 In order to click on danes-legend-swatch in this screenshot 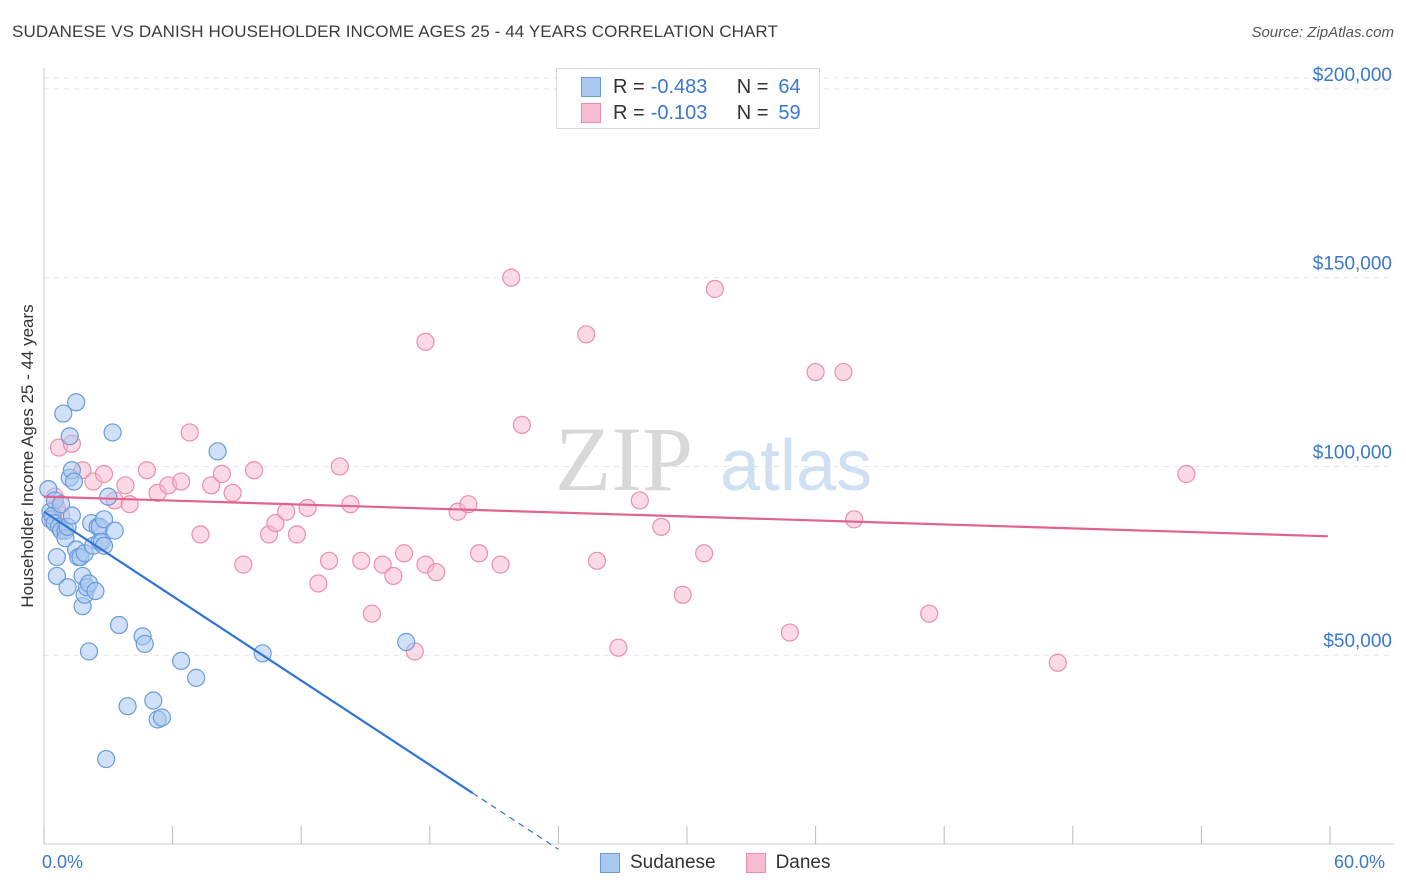, I will do `click(755, 863)`.